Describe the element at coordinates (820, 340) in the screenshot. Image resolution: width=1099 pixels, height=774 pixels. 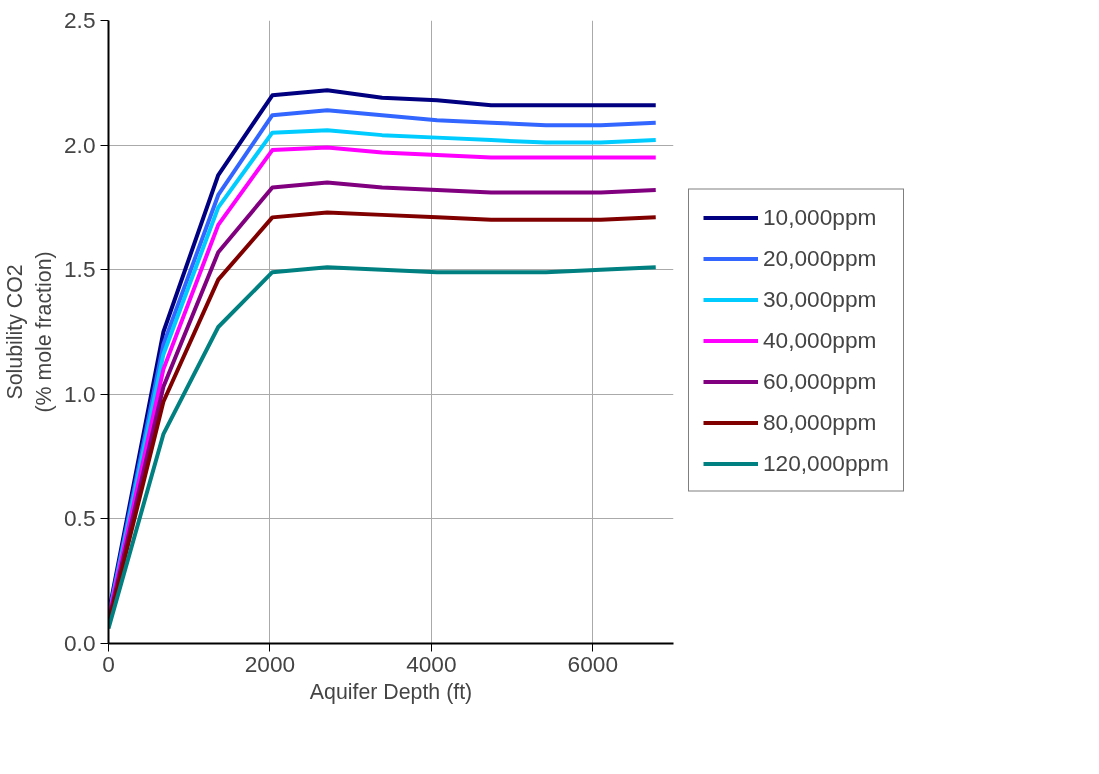
I see `legend-label: 40,000ppm` at that location.